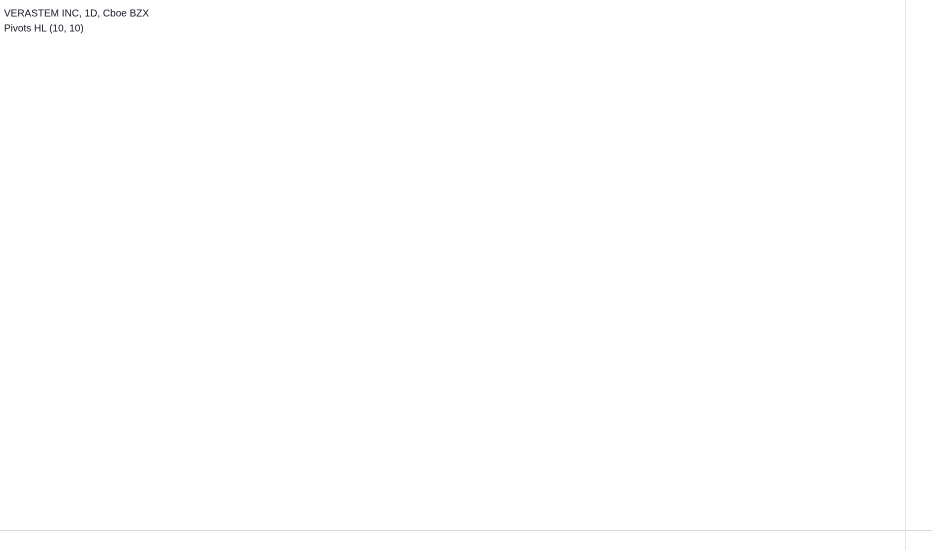 The height and width of the screenshot is (550, 932). What do you see at coordinates (76, 14) in the screenshot?
I see `chart-title: VERASTEM INC, 1D, Cboe BZX` at bounding box center [76, 14].